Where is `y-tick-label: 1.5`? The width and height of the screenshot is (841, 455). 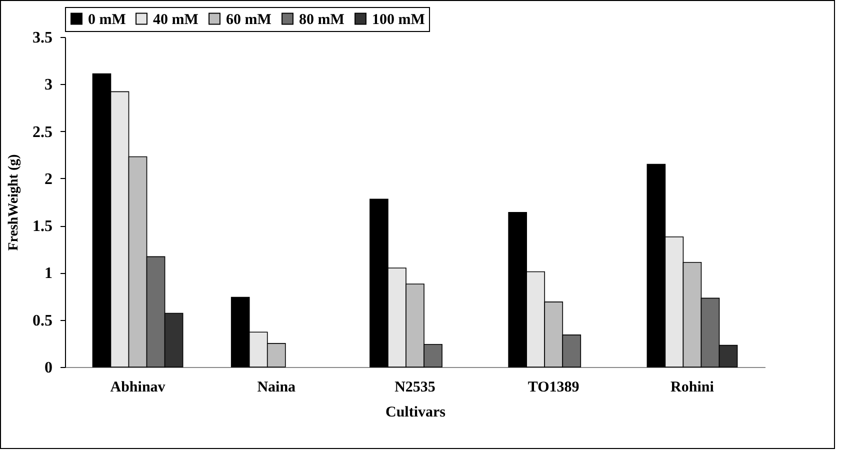 y-tick-label: 1.5 is located at coordinates (42, 227).